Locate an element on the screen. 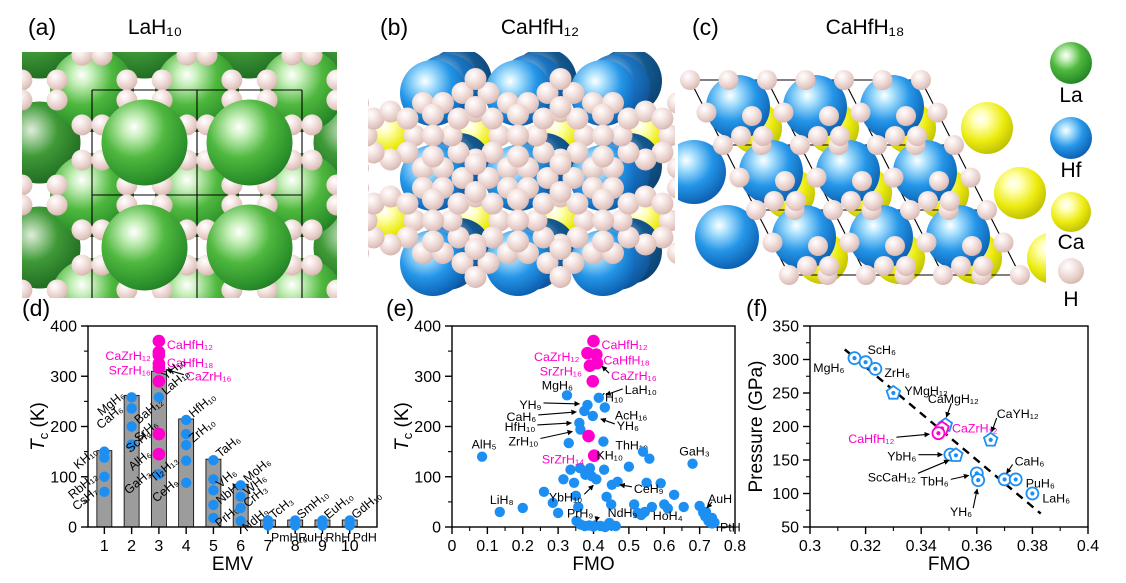 The height and width of the screenshot is (583, 1126). point-label: RhH is located at coordinates (337, 537).